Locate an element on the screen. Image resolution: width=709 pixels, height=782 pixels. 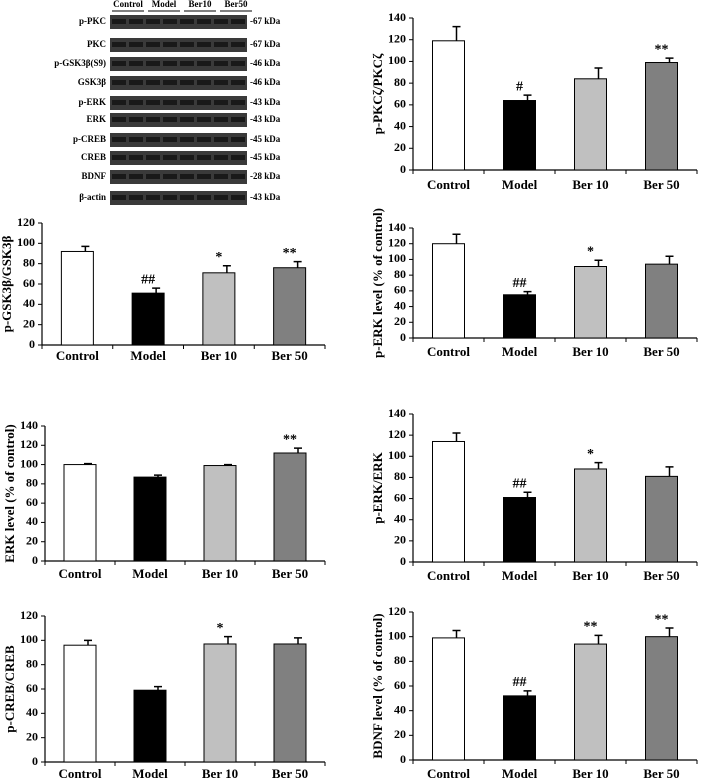
significance-mark: * is located at coordinates (590, 251).